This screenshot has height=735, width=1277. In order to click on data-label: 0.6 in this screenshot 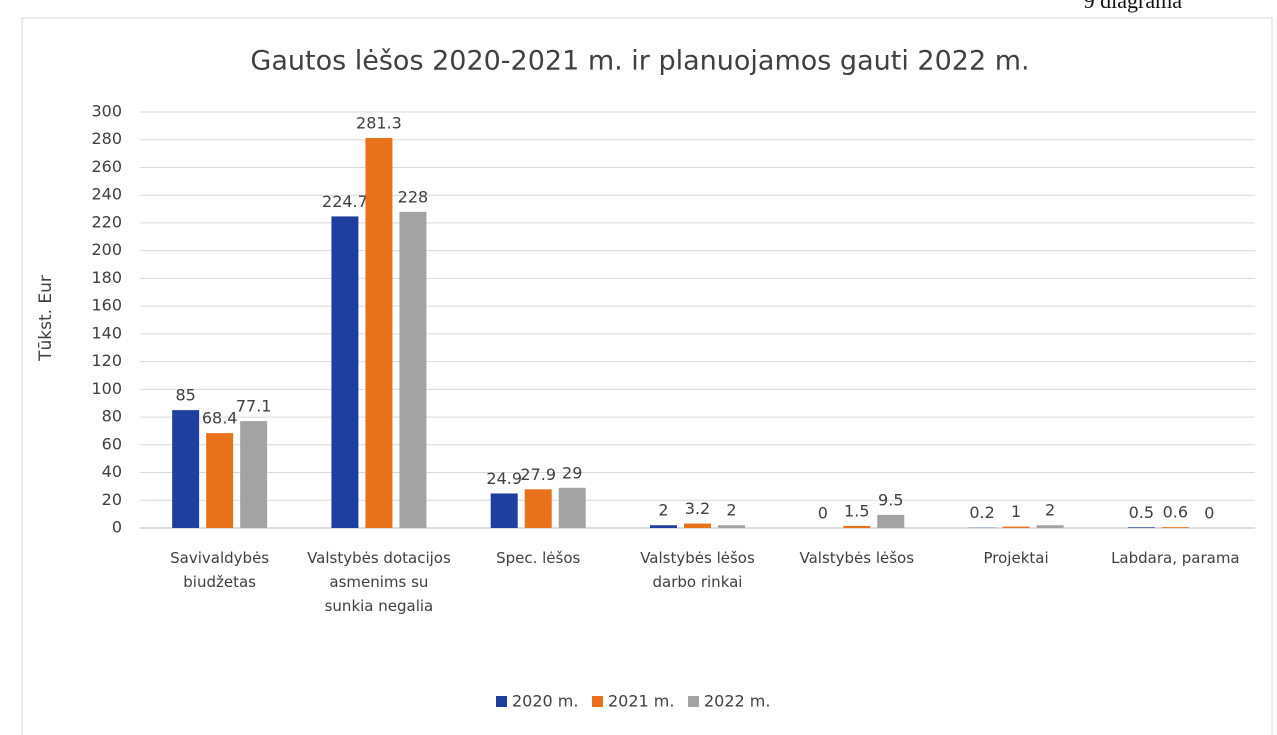, I will do `click(1175, 512)`.